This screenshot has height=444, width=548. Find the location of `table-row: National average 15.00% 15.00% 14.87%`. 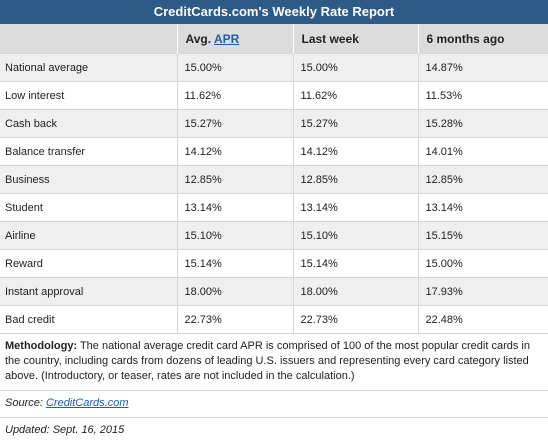

table-row: National average 15.00% 15.00% 14.87% is located at coordinates (274, 67).